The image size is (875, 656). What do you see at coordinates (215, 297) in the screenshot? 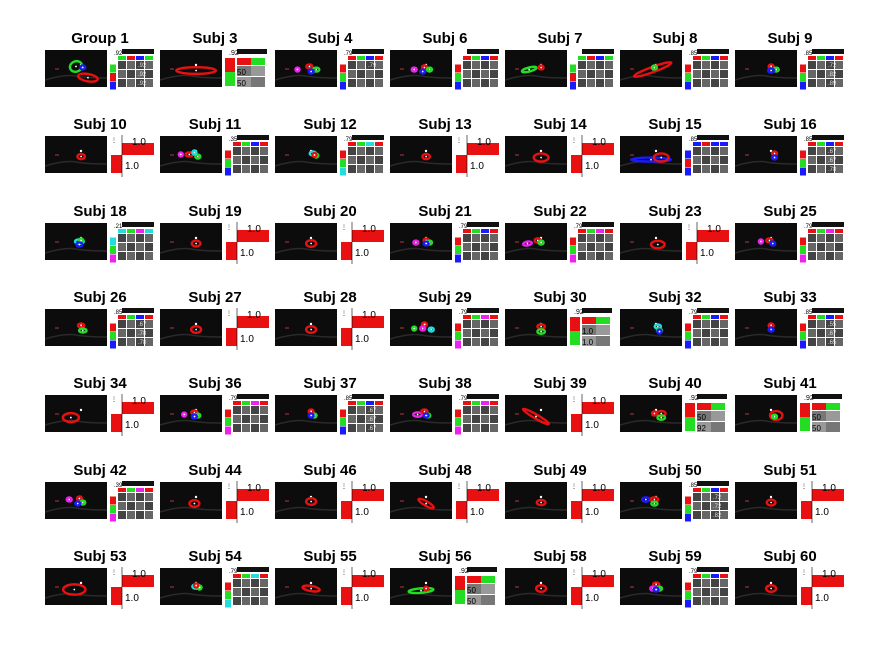
I see `panel-title: Subj 27` at bounding box center [215, 297].